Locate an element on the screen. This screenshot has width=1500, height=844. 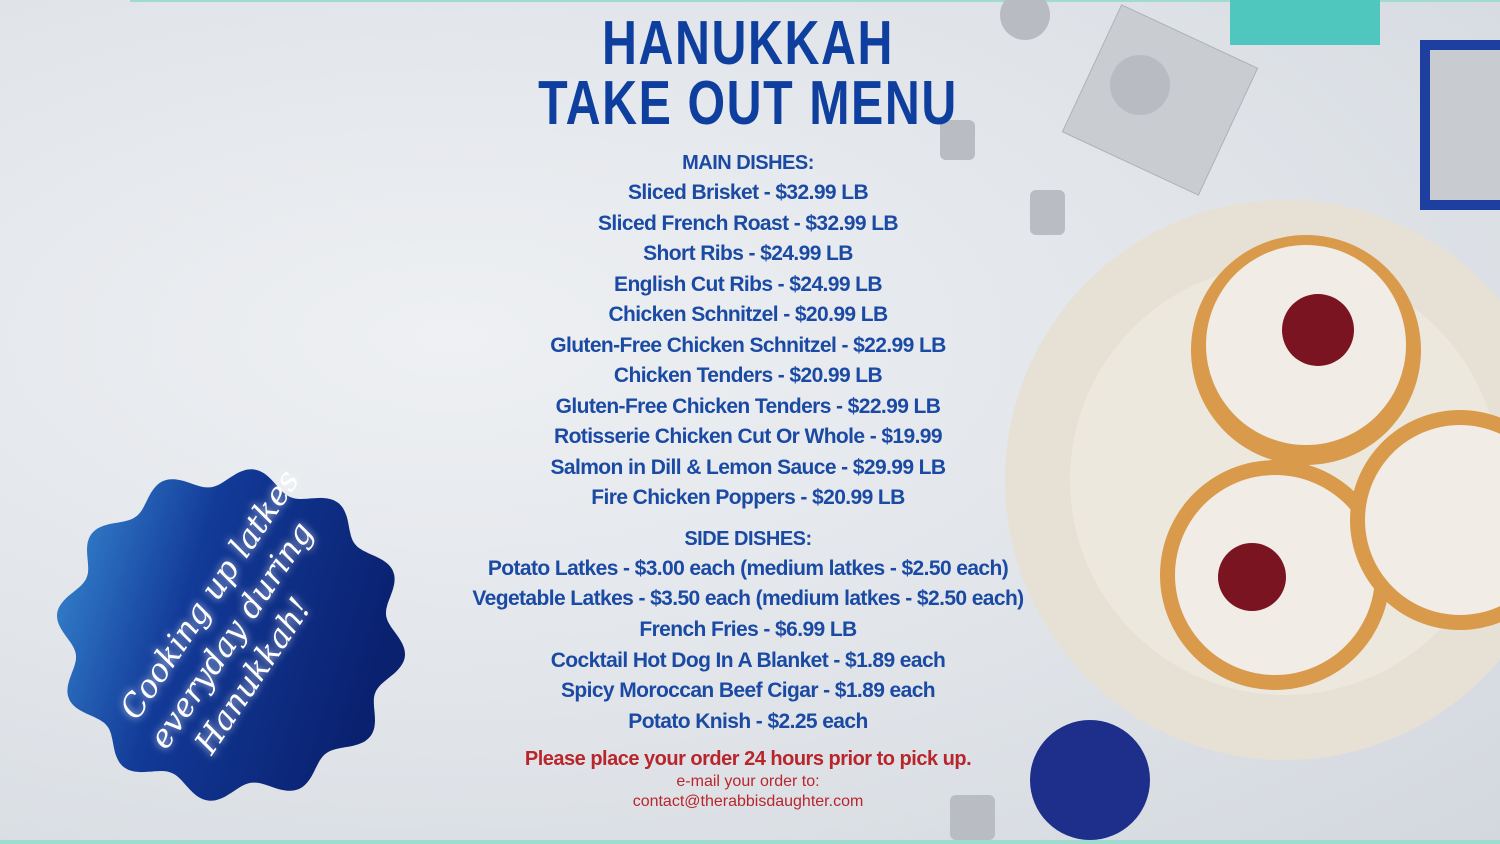
menu-item: Gluten-Free Chicken Tenders - $22.99 LB is located at coordinates (748, 406).